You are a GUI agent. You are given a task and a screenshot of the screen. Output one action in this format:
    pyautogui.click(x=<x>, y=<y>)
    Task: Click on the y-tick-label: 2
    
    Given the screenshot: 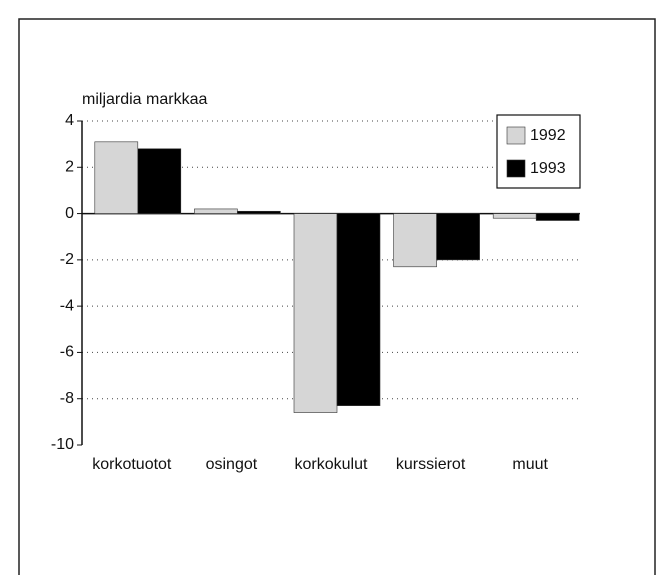 What is the action you would take?
    pyautogui.click(x=69, y=167)
    